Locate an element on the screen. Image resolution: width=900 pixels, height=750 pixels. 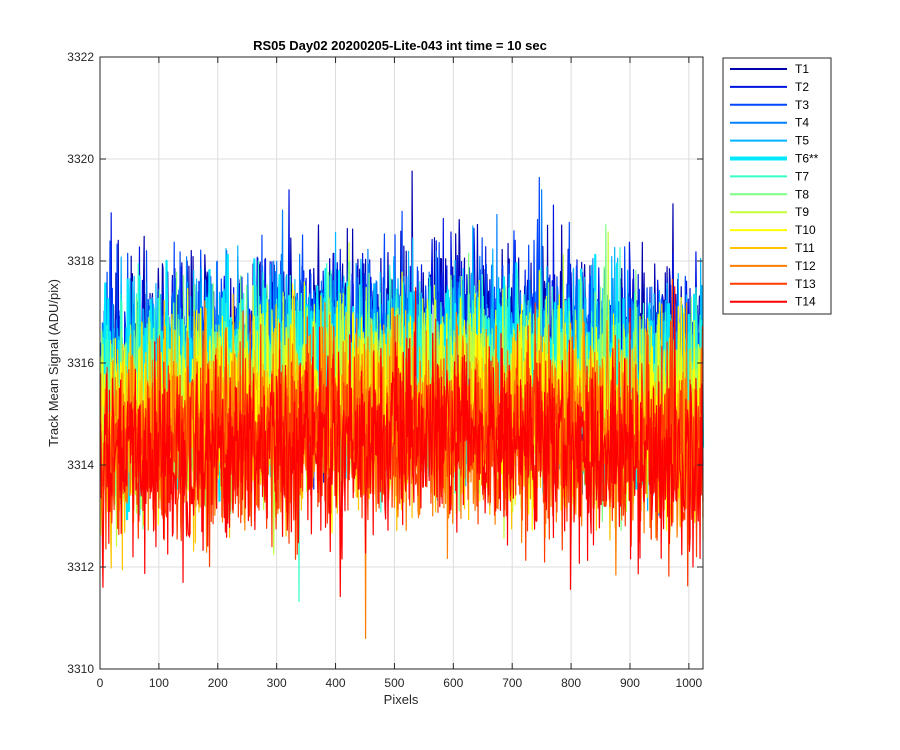
legend-label: T4 is located at coordinates (802, 123).